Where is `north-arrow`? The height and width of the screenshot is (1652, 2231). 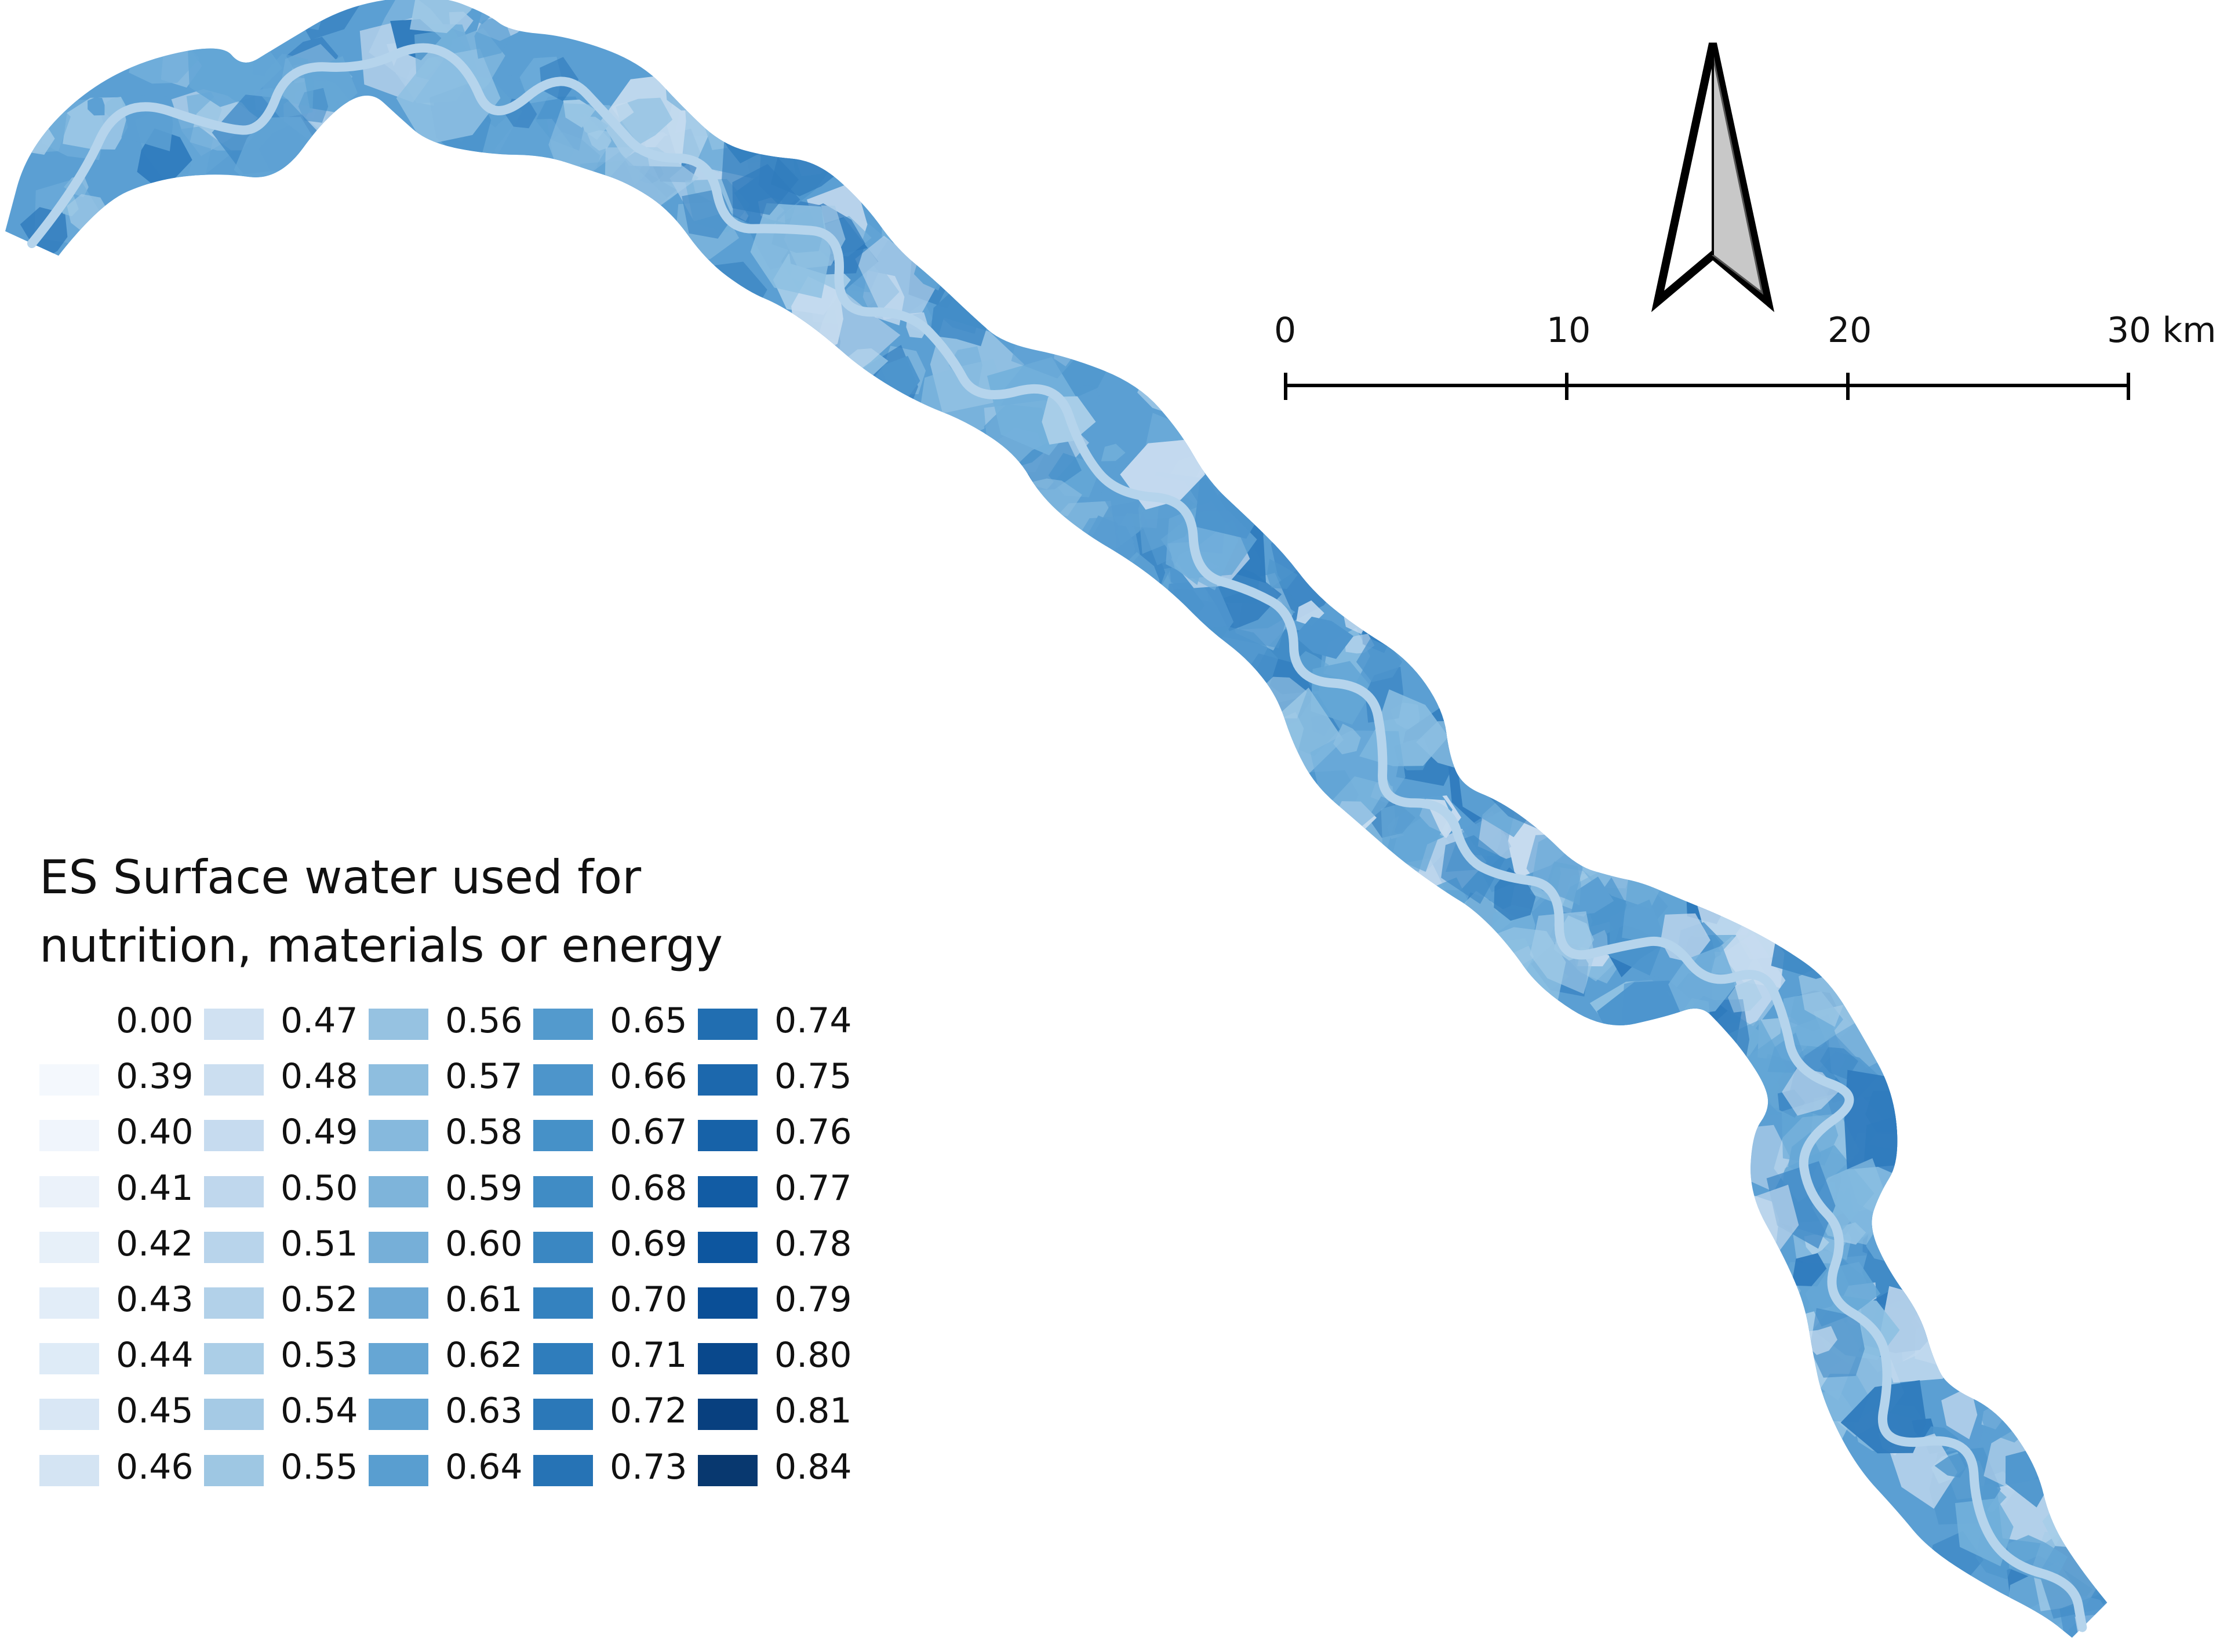
north-arrow is located at coordinates (1713, 177).